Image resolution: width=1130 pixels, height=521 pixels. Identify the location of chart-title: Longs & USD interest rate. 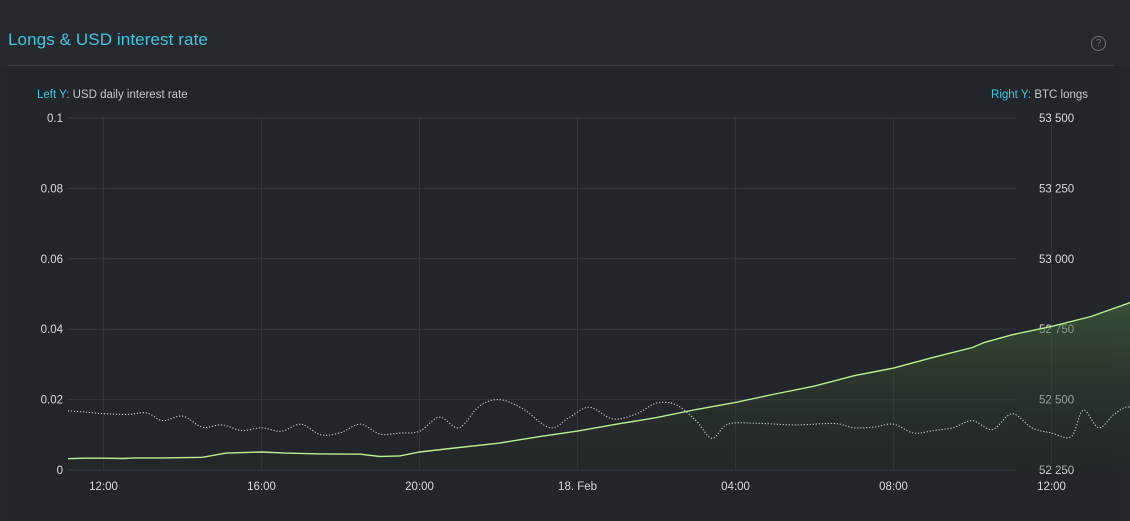
(108, 39).